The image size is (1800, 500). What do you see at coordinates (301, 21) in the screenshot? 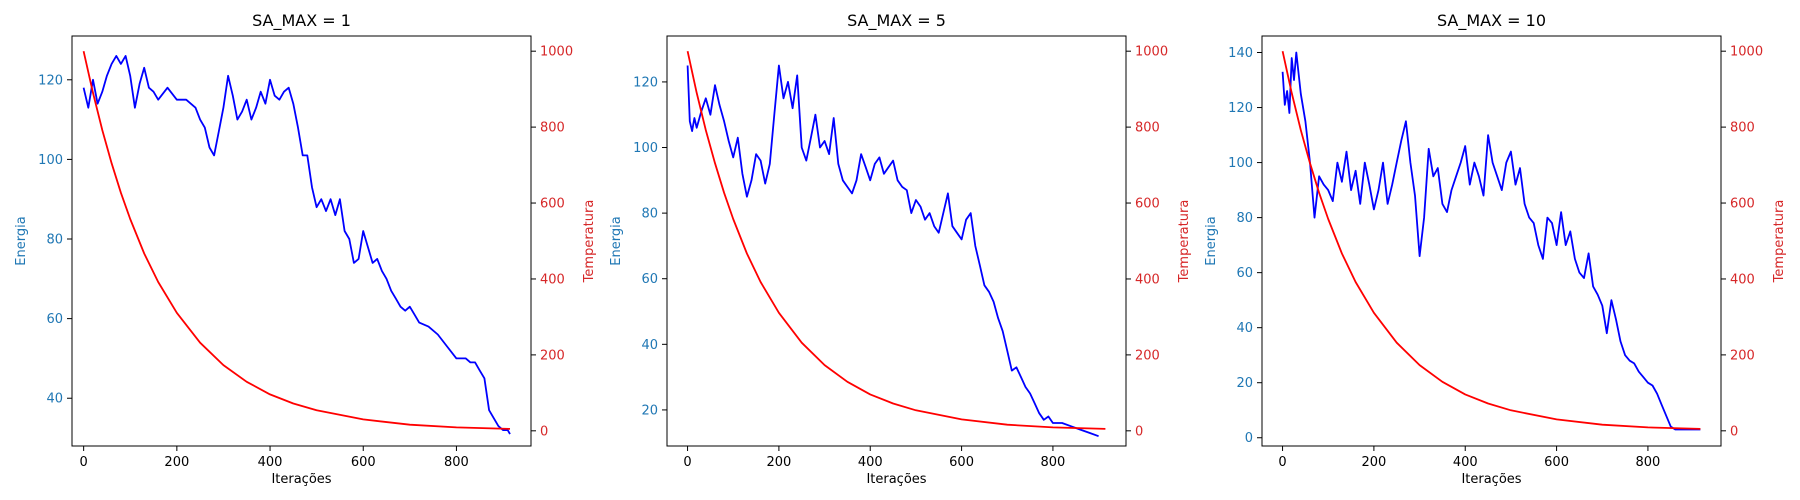
I see `chart-title: SA_MAX = 1` at bounding box center [301, 21].